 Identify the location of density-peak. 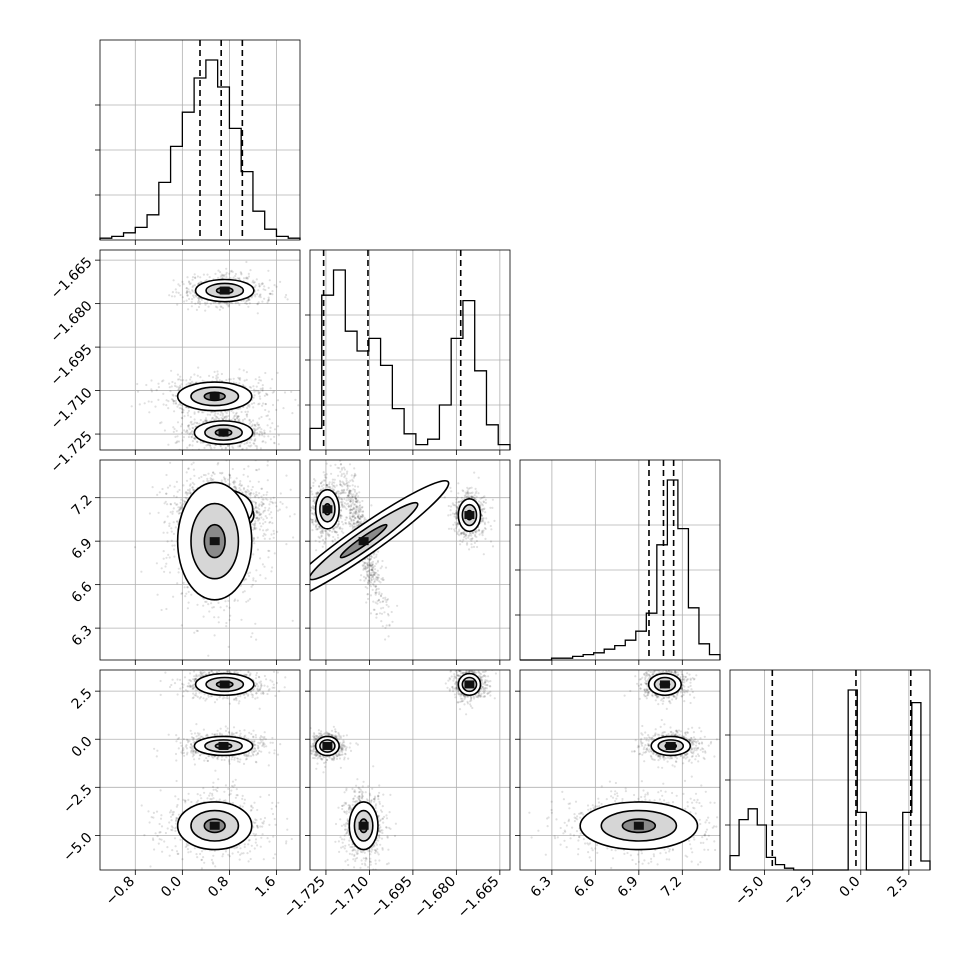
(224, 290).